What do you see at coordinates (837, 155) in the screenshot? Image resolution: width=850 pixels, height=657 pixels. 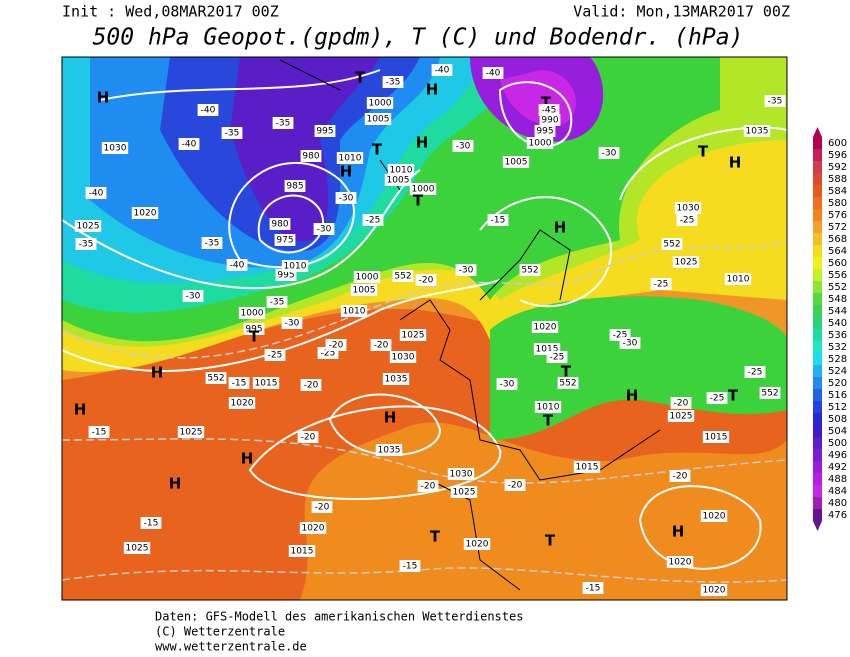 I see `colorbar-label: 596` at bounding box center [837, 155].